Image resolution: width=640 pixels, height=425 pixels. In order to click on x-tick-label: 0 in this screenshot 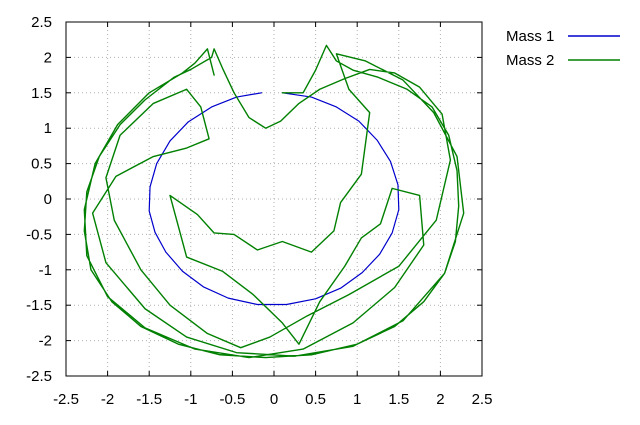, I will do `click(274, 399)`.